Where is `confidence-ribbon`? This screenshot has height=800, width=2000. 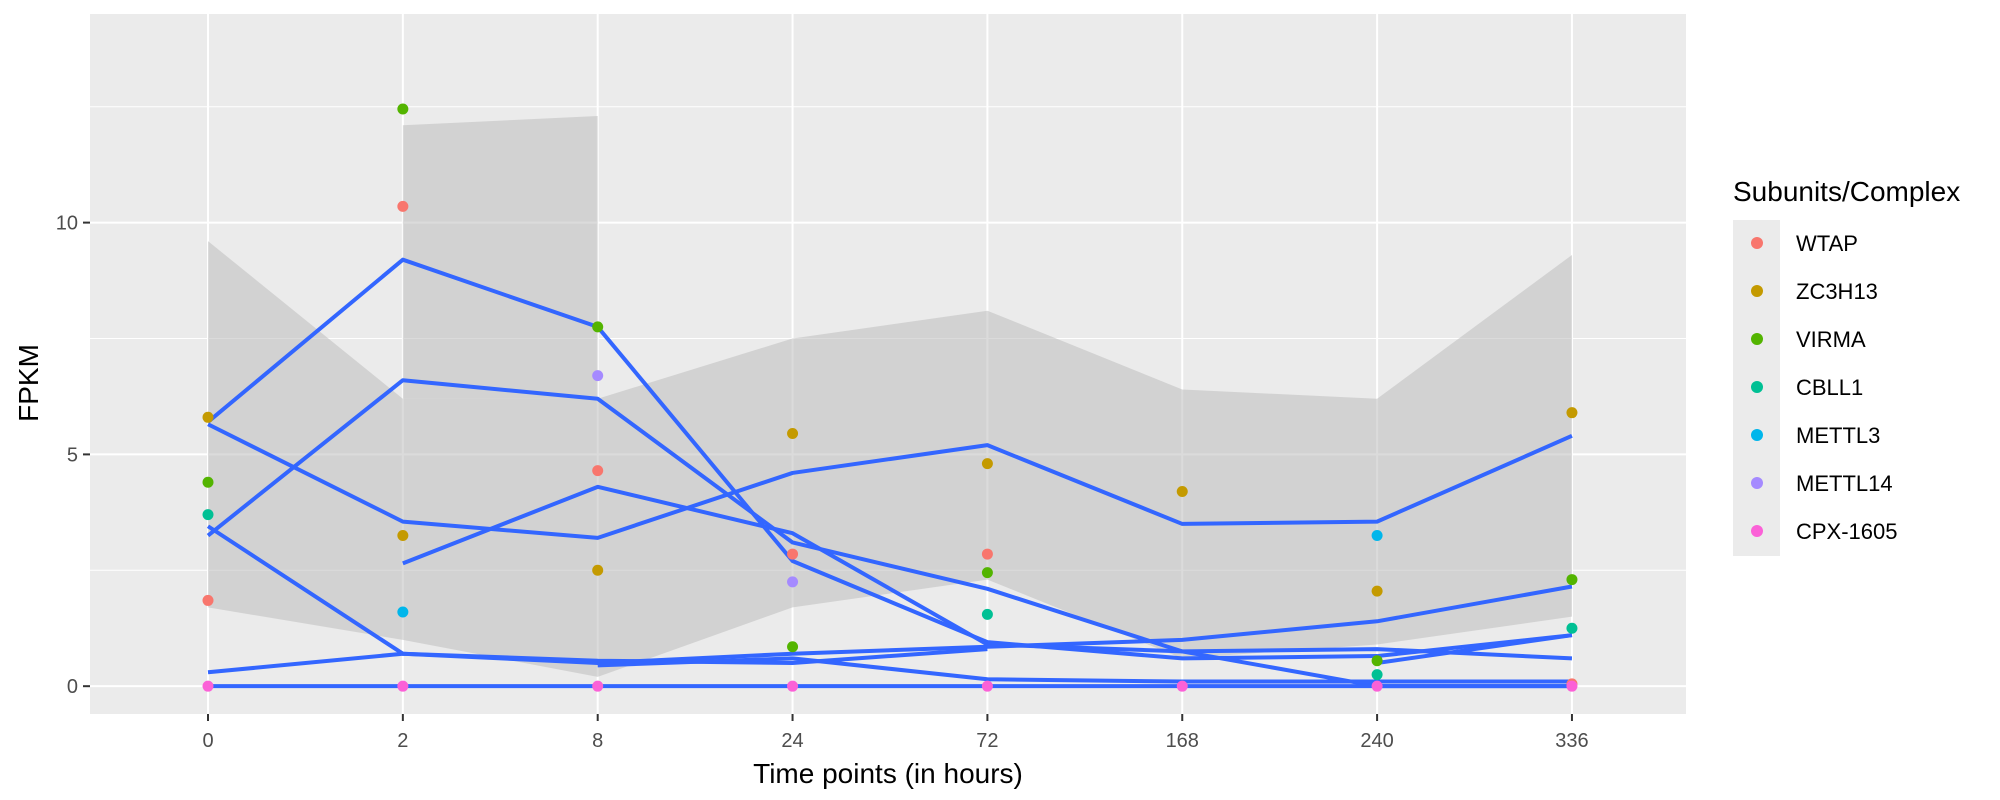
confidence-ribbon is located at coordinates (500, 257).